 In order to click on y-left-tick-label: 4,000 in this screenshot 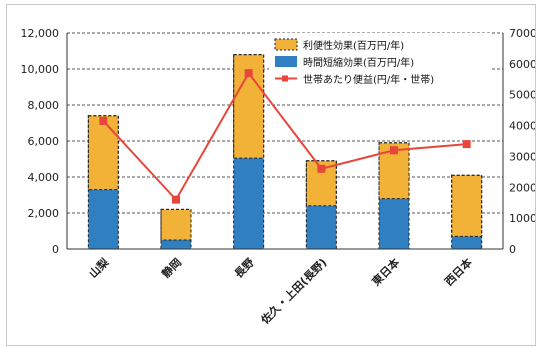, I will do `click(44, 177)`.